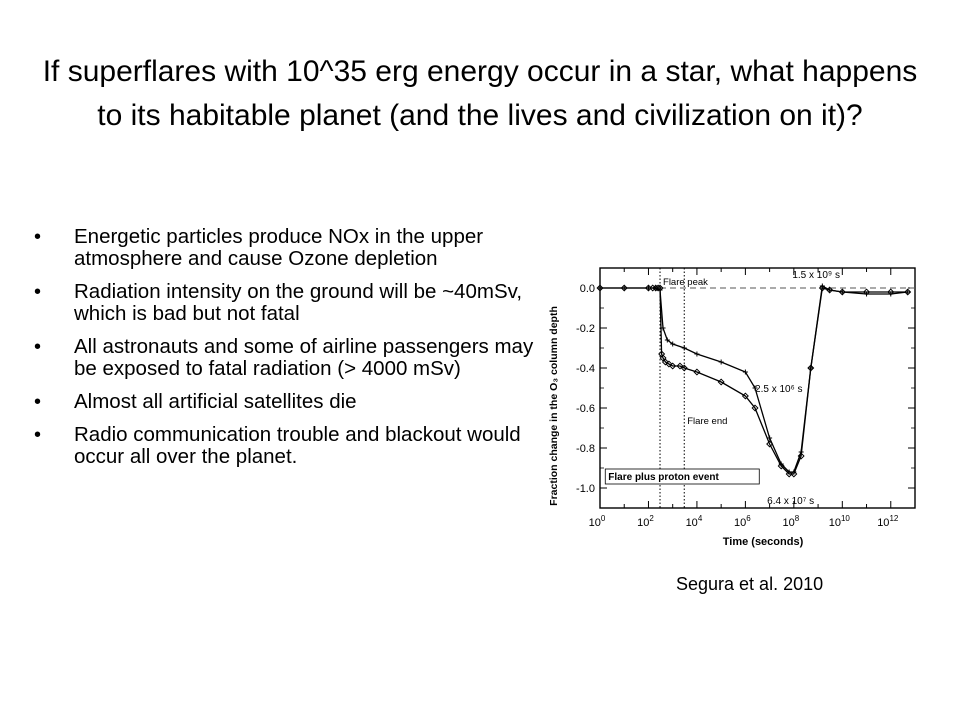 The height and width of the screenshot is (720, 960). I want to click on marker-label: Flare end, so click(707, 421).